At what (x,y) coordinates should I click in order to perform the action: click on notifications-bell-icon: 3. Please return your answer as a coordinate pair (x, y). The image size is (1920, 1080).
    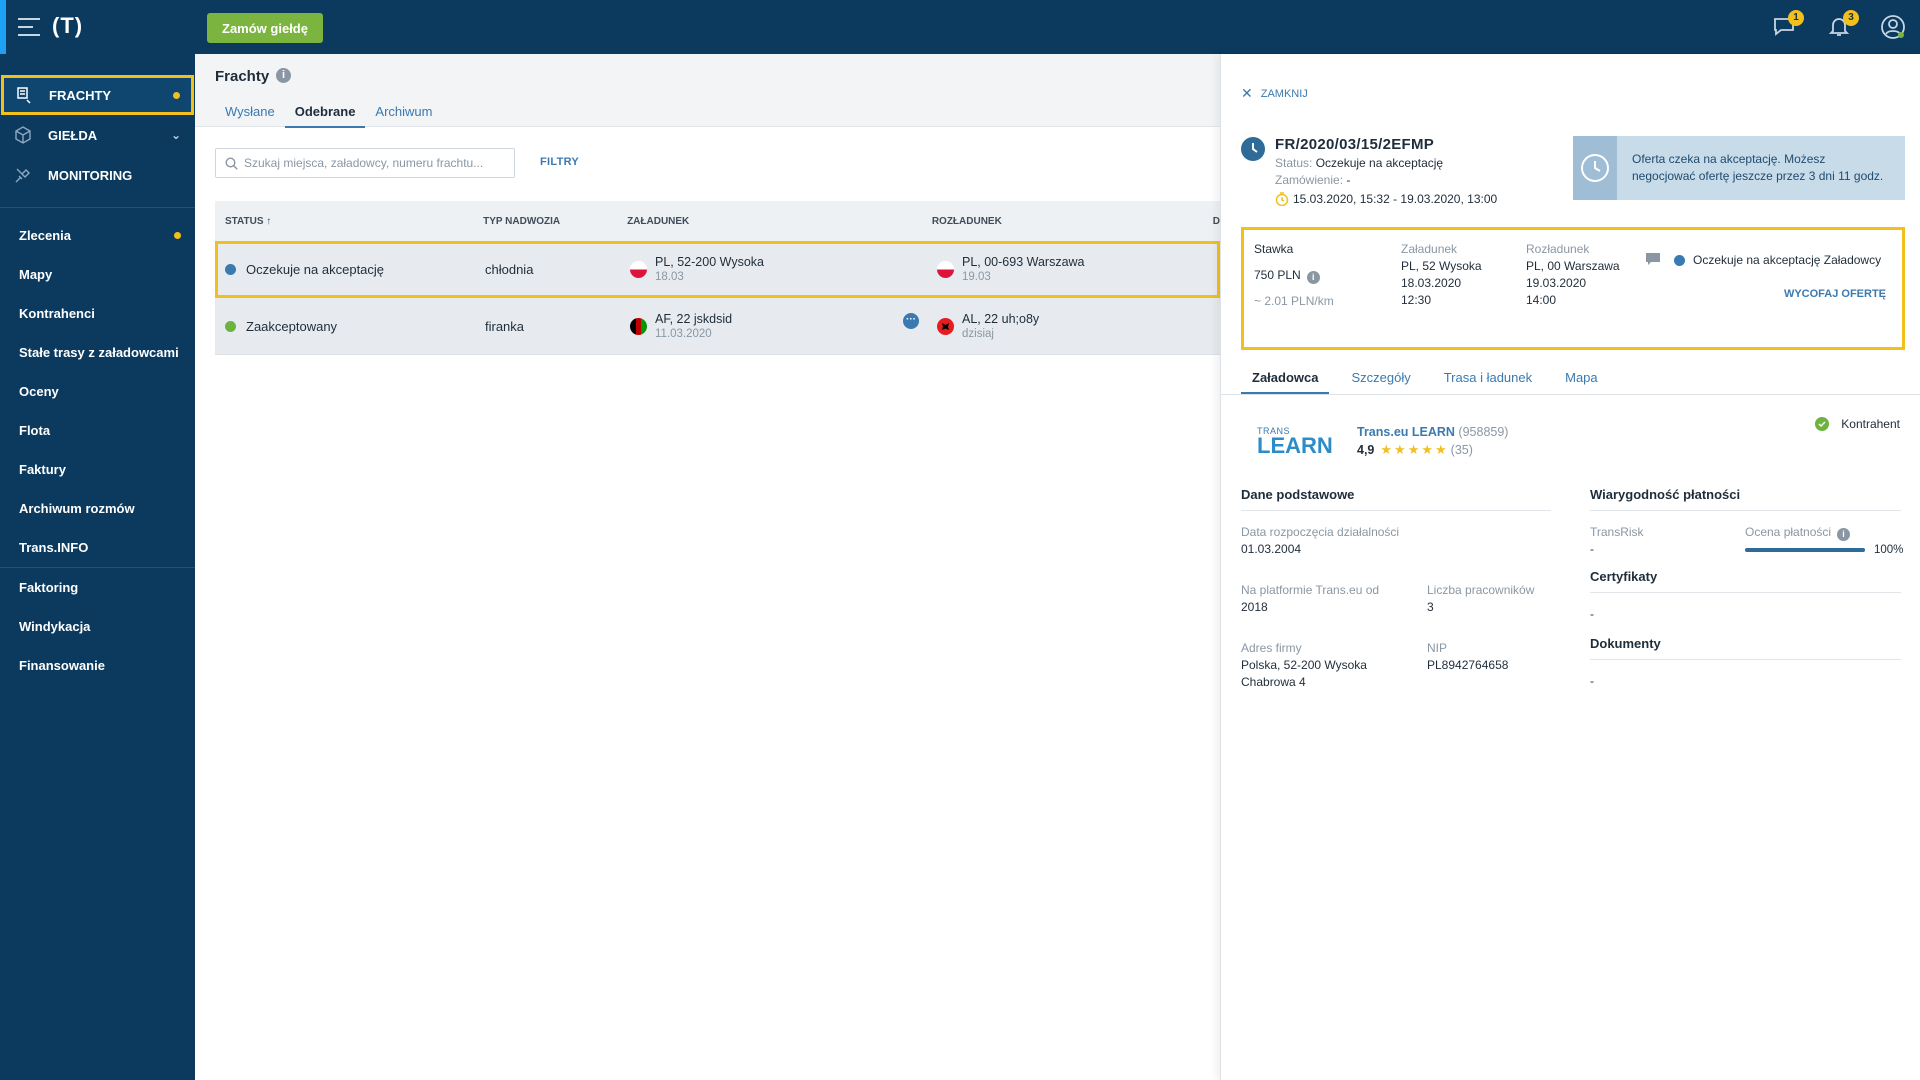
    Looking at the image, I should click on (1843, 25).